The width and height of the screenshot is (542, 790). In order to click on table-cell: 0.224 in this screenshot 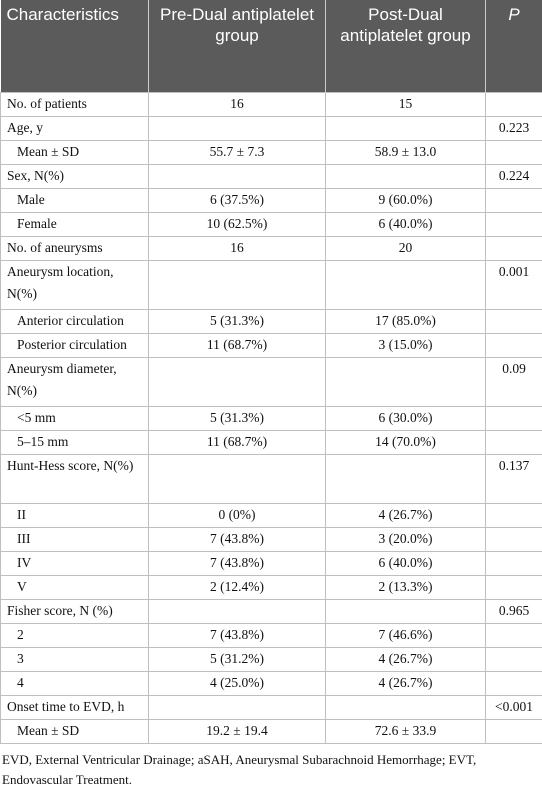, I will do `click(514, 177)`.